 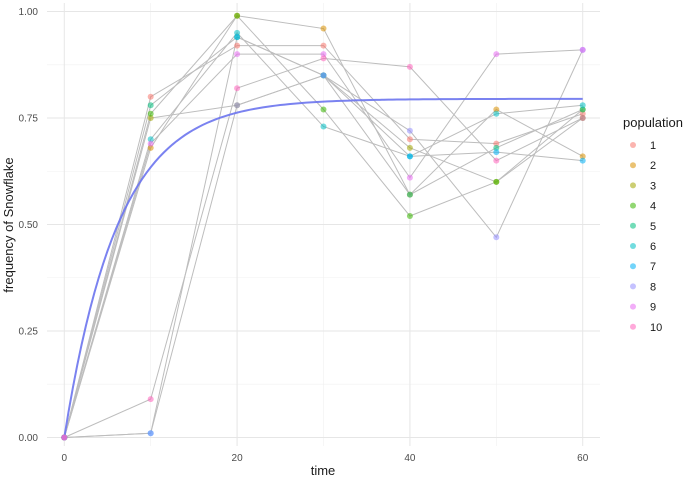 I want to click on point-pop6-t30, so click(x=323, y=126).